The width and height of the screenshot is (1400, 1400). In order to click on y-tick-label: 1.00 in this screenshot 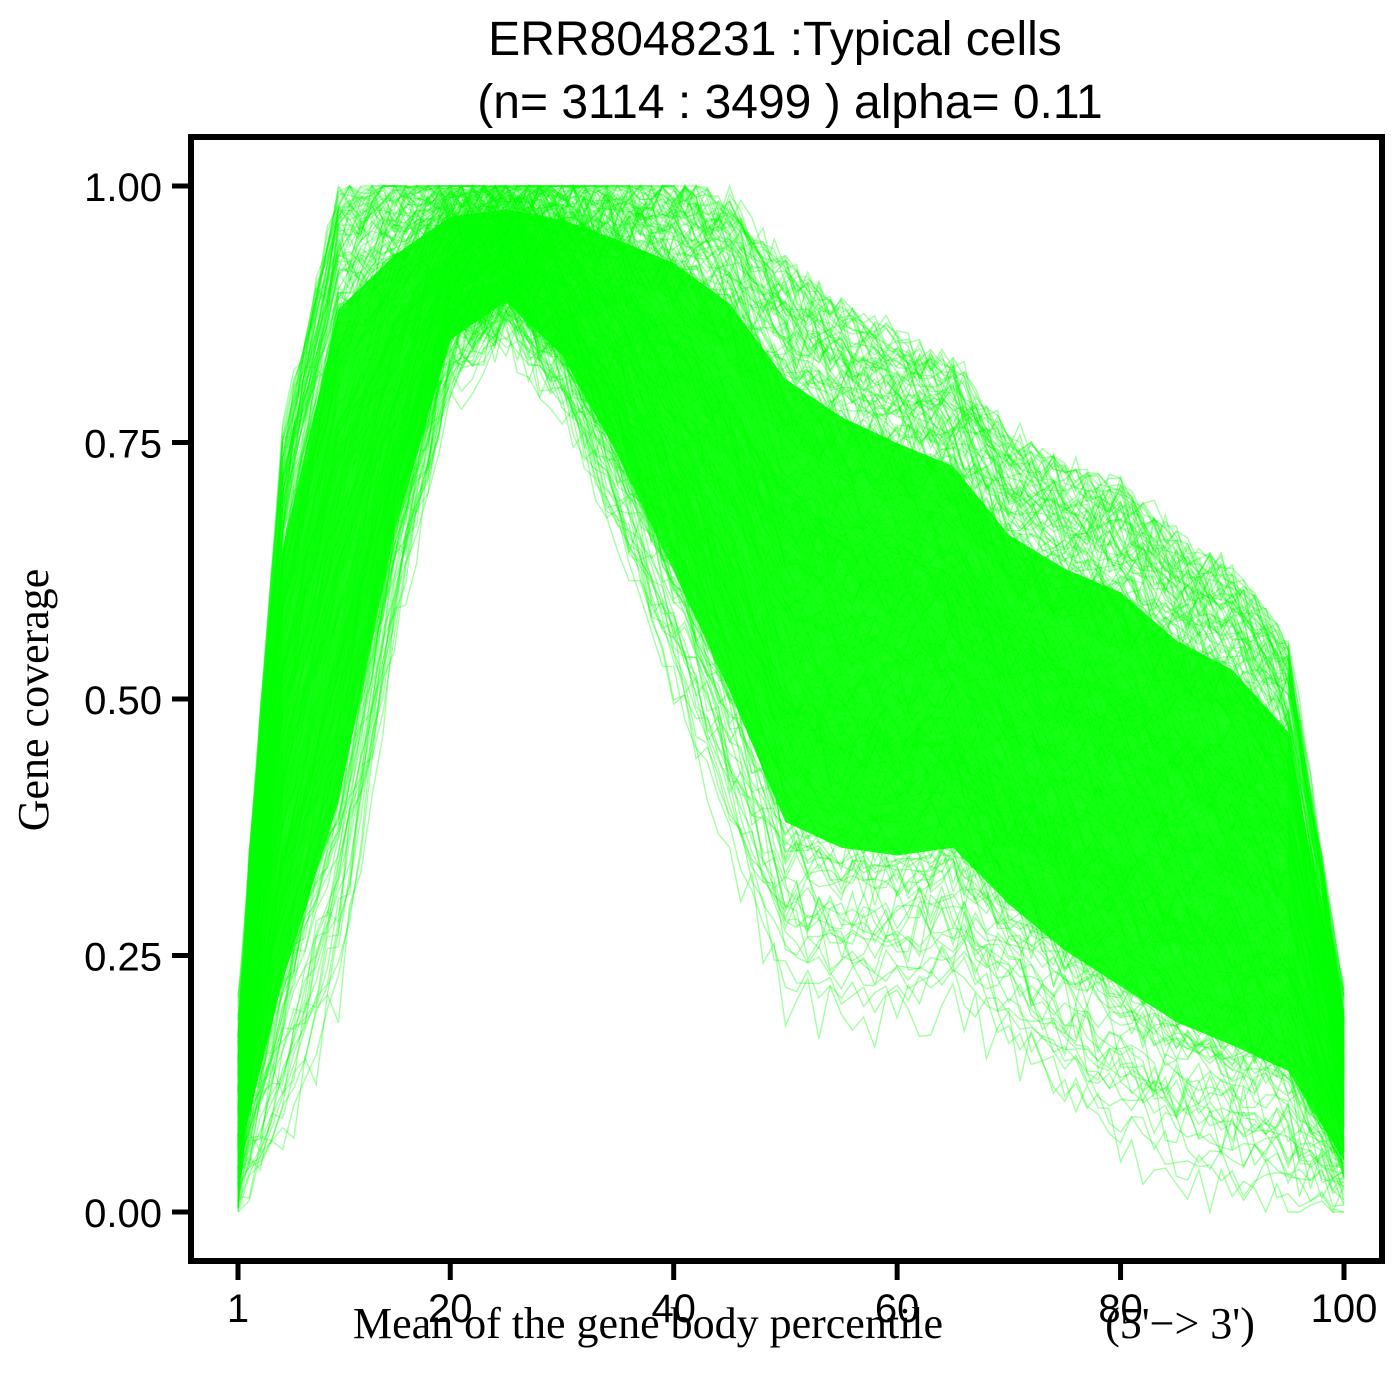, I will do `click(123, 188)`.